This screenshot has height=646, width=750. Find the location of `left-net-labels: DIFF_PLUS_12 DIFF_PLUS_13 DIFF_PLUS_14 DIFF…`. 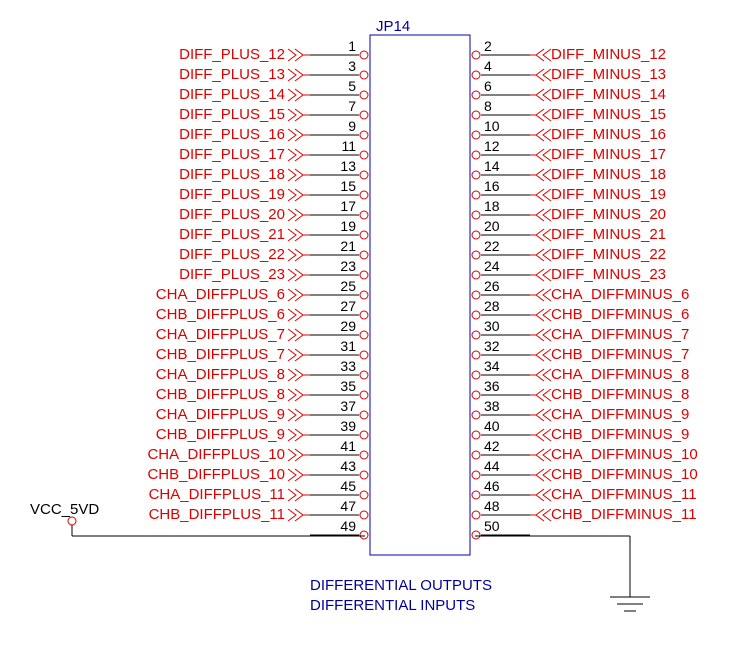

left-net-labels: DIFF_PLUS_12 DIFF_PLUS_13 DIFF_PLUS_14 DIFF… is located at coordinates (216, 284).